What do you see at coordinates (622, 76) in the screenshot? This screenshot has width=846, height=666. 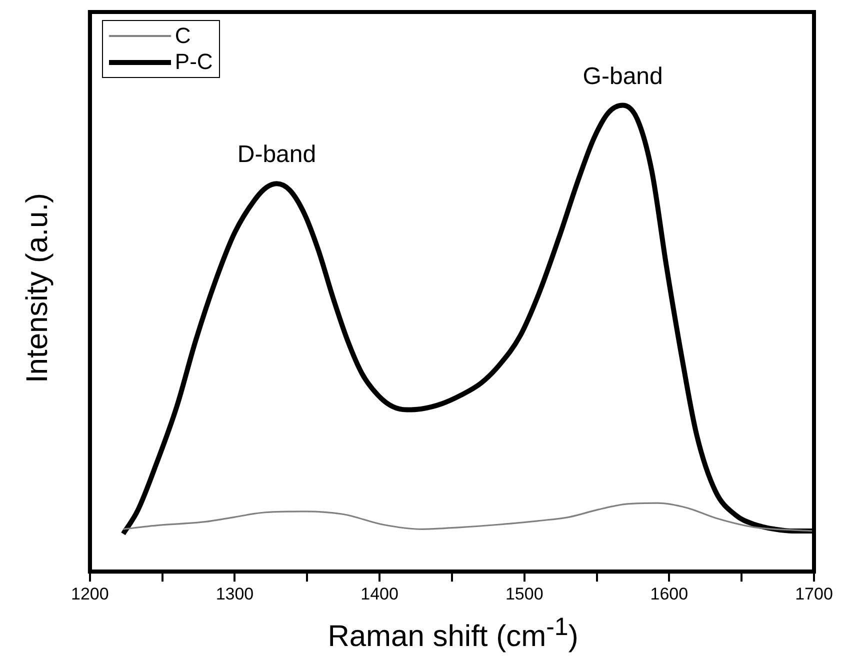 I see `annotation: G-band` at bounding box center [622, 76].